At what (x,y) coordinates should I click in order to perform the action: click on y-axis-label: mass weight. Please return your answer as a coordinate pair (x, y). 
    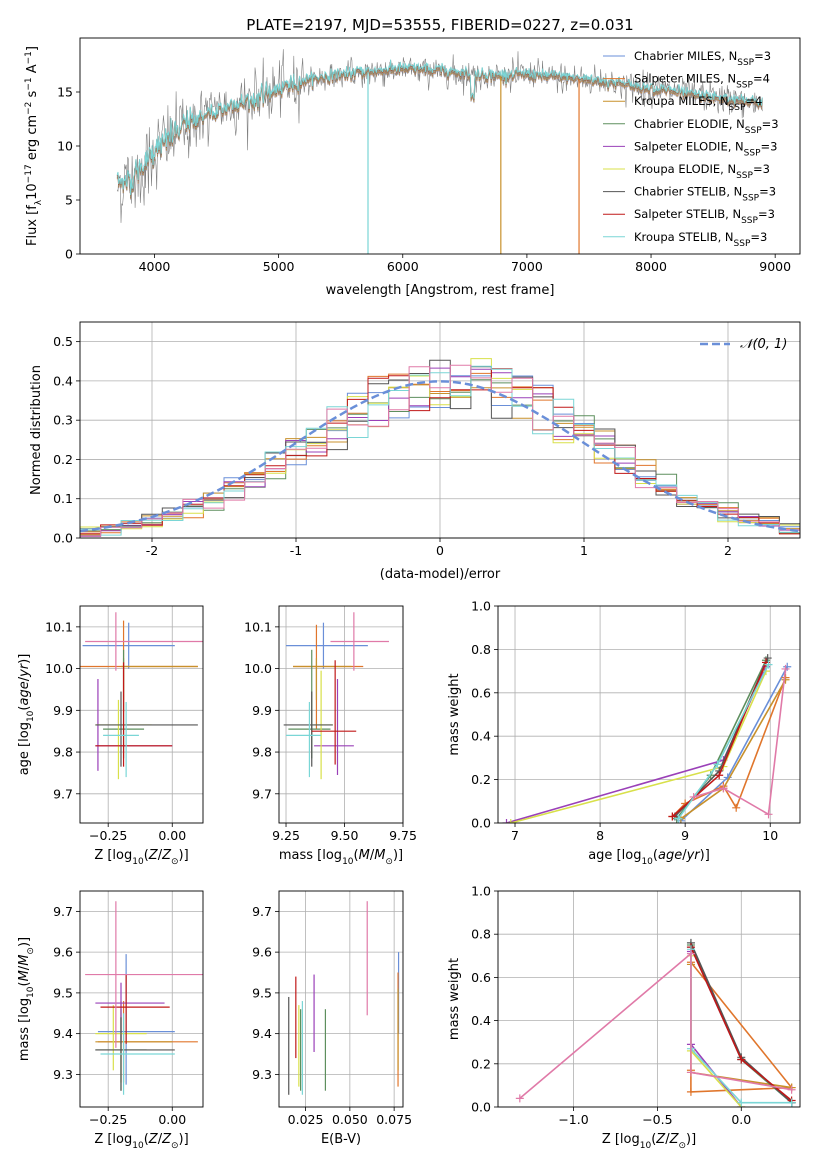
    Looking at the image, I should click on (454, 999).